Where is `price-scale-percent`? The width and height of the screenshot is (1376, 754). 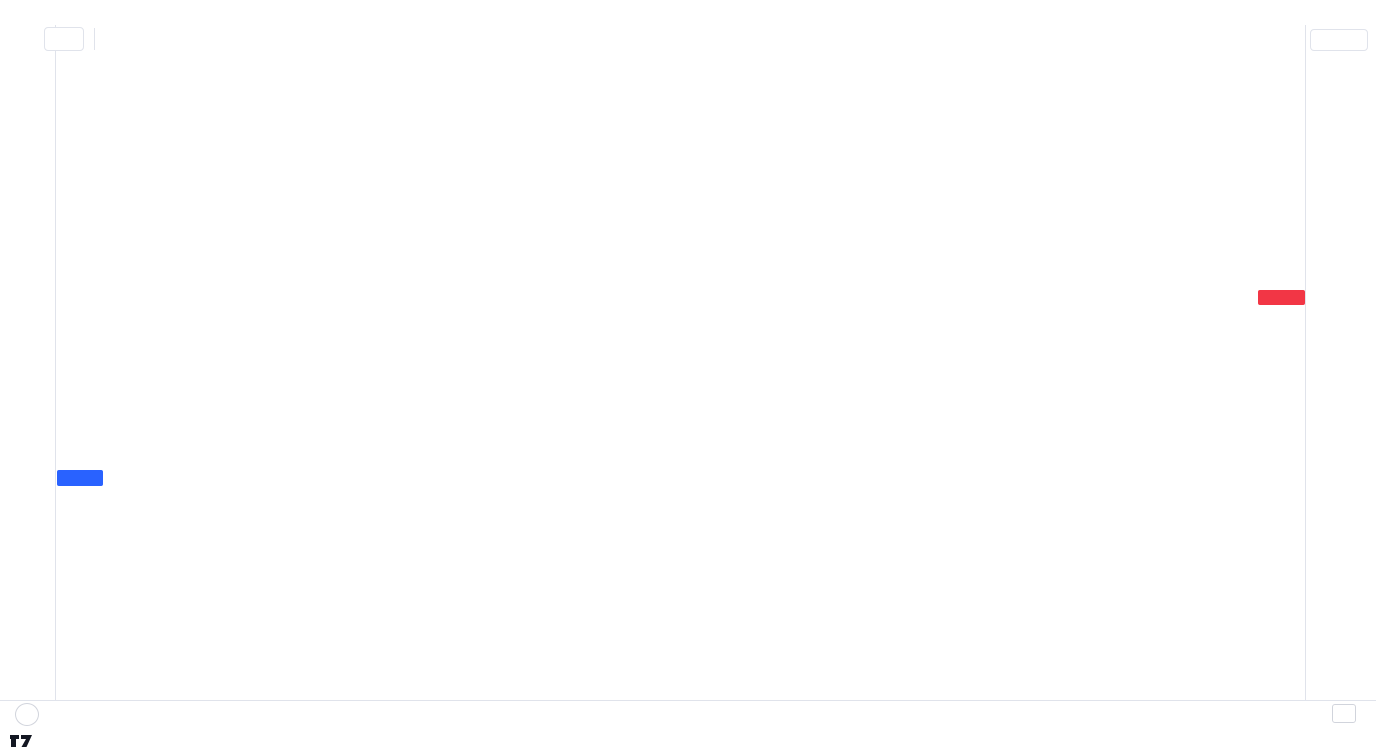
price-scale-percent is located at coordinates (28, 362).